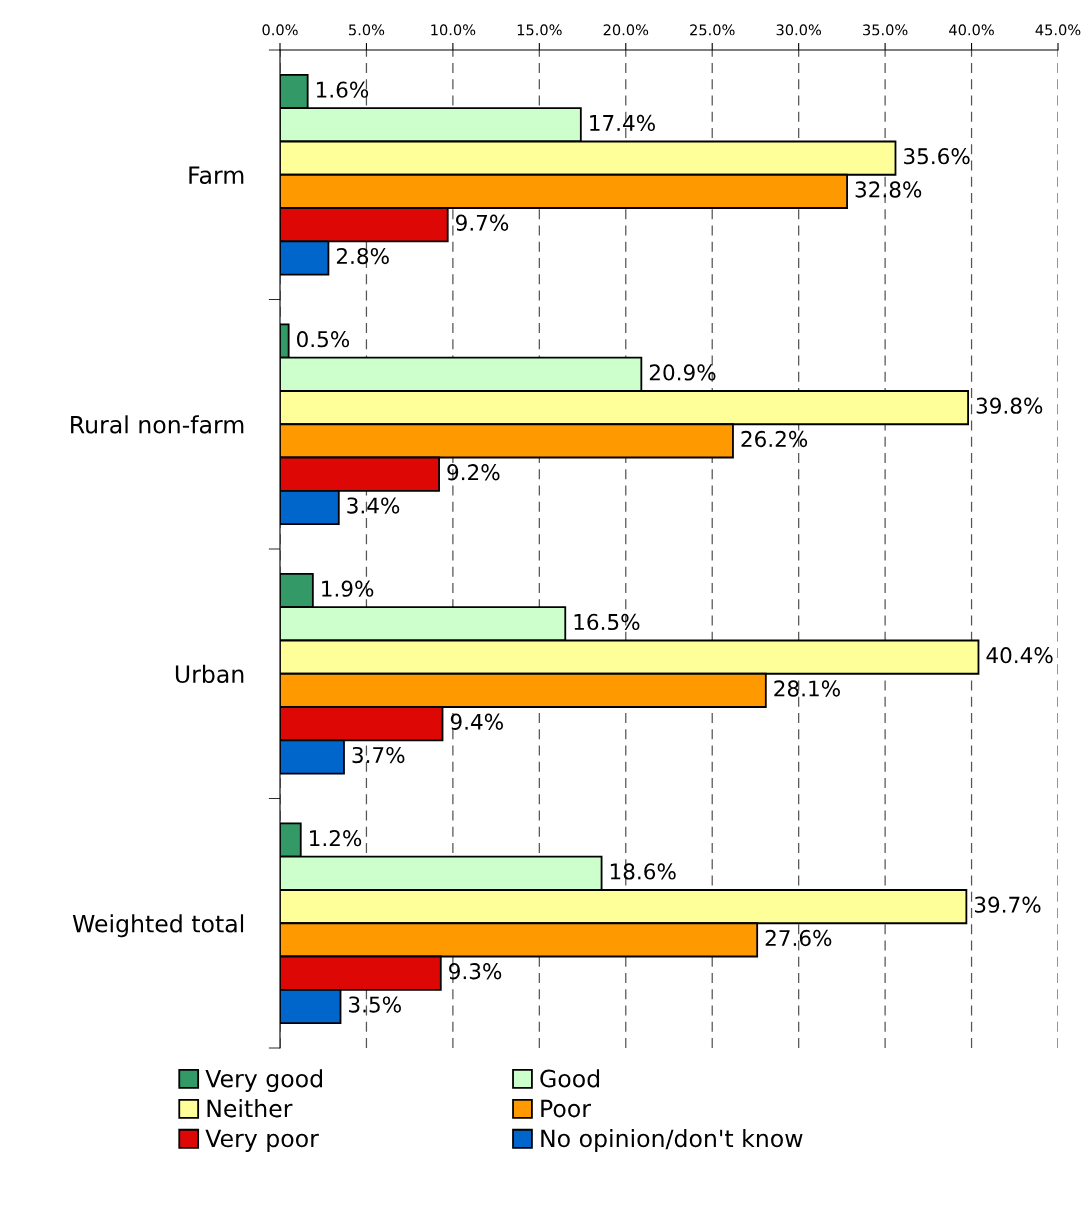 The image size is (1092, 1207). I want to click on x-tick-label: 25.0%, so click(712, 30).